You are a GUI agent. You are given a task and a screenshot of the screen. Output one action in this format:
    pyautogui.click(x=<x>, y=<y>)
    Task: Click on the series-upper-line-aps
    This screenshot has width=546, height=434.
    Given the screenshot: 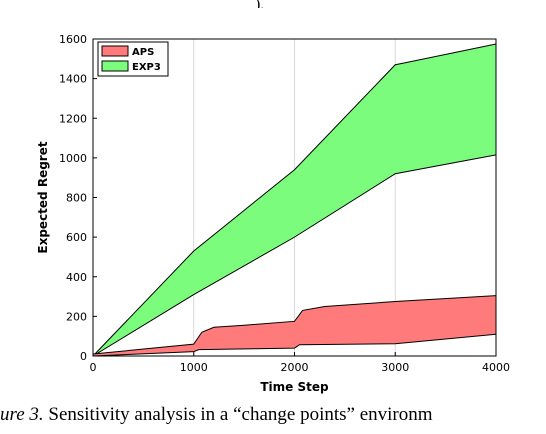 What is the action you would take?
    pyautogui.click(x=294, y=325)
    